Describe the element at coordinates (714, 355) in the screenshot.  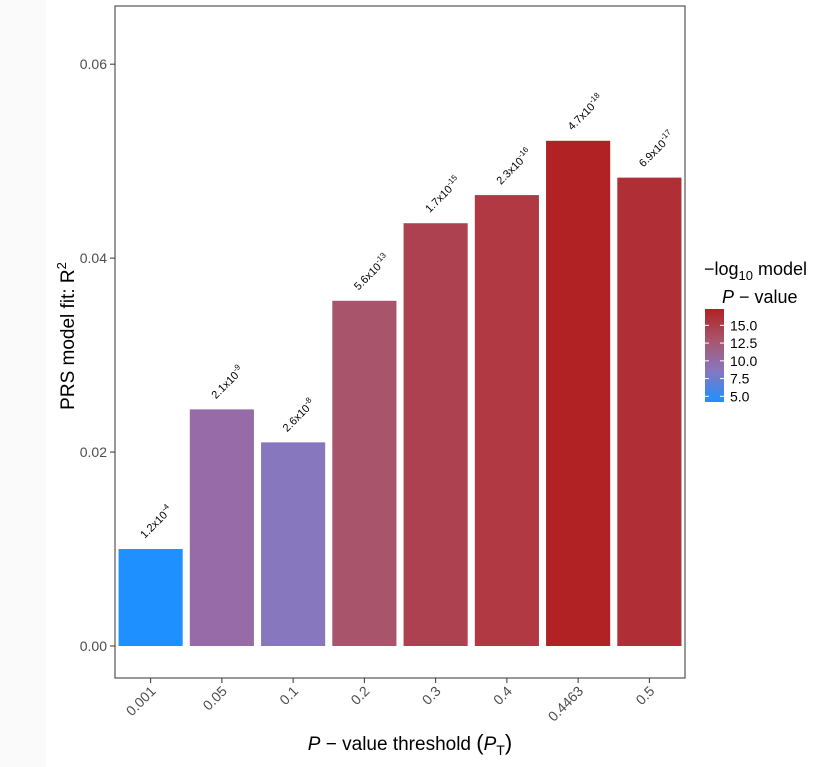
I see `legend-colorbar` at that location.